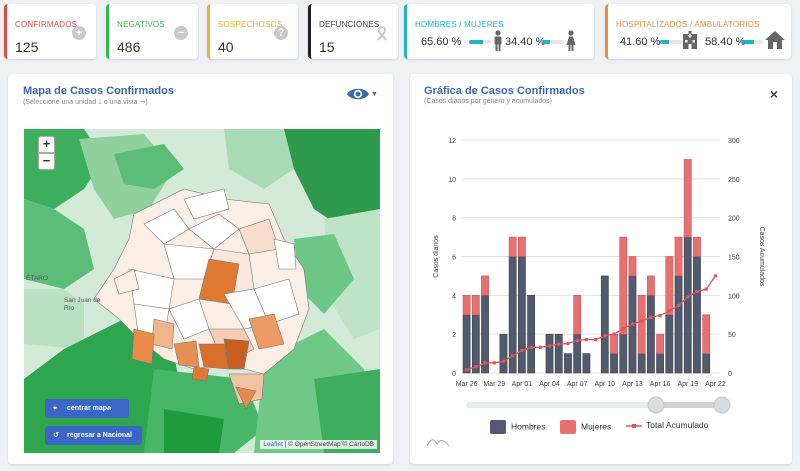  Describe the element at coordinates (656, 405) in the screenshot. I see `range-slider-handle-left` at that location.